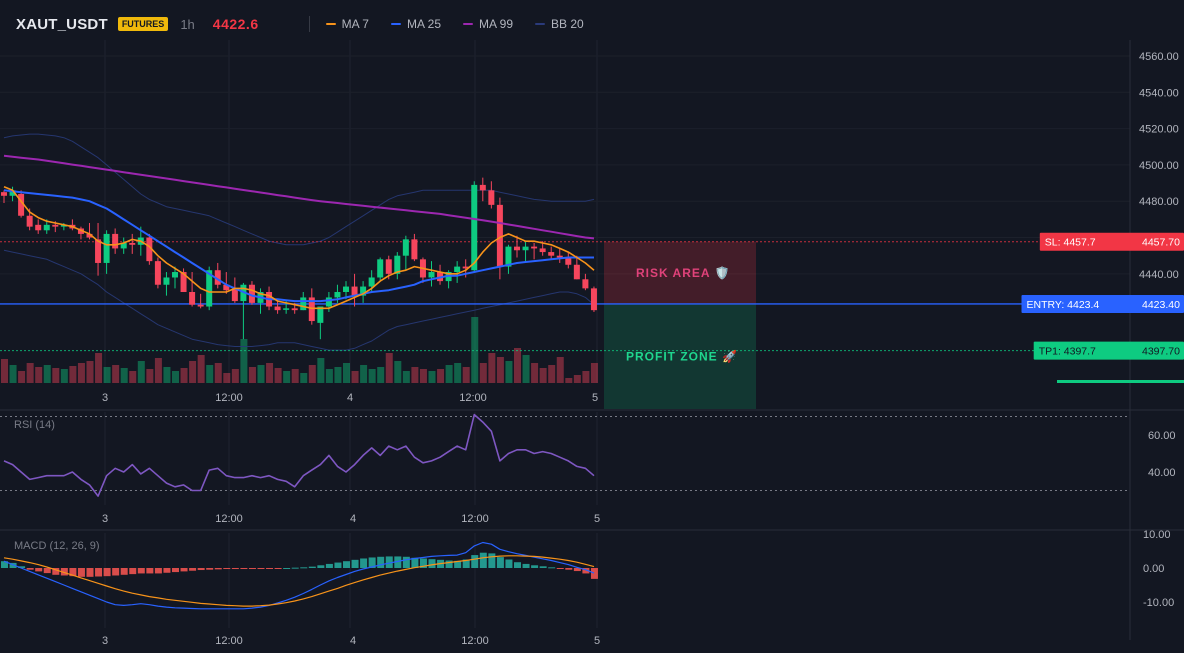  What do you see at coordinates (1067, 352) in the screenshot?
I see `tp1-tag-label: TP1: 4397.7` at bounding box center [1067, 352].